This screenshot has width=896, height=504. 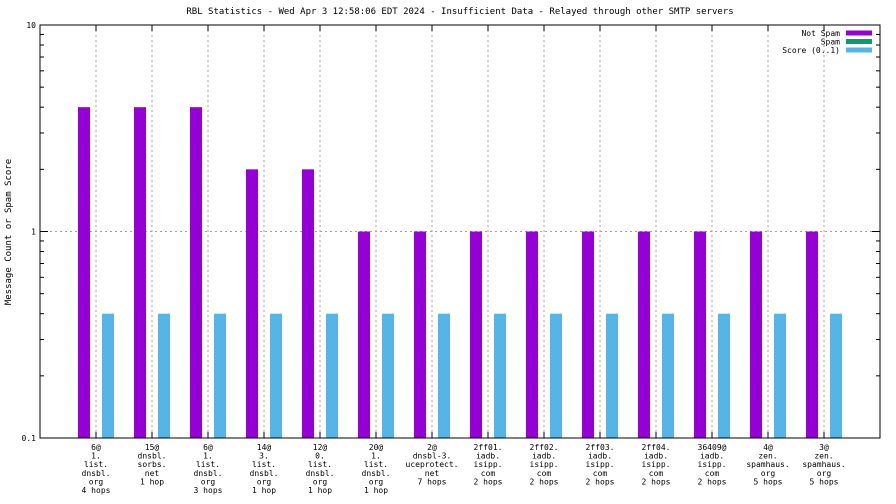 What do you see at coordinates (432, 456) in the screenshot?
I see `x-category-label-line: dnsbl-3.` at bounding box center [432, 456].